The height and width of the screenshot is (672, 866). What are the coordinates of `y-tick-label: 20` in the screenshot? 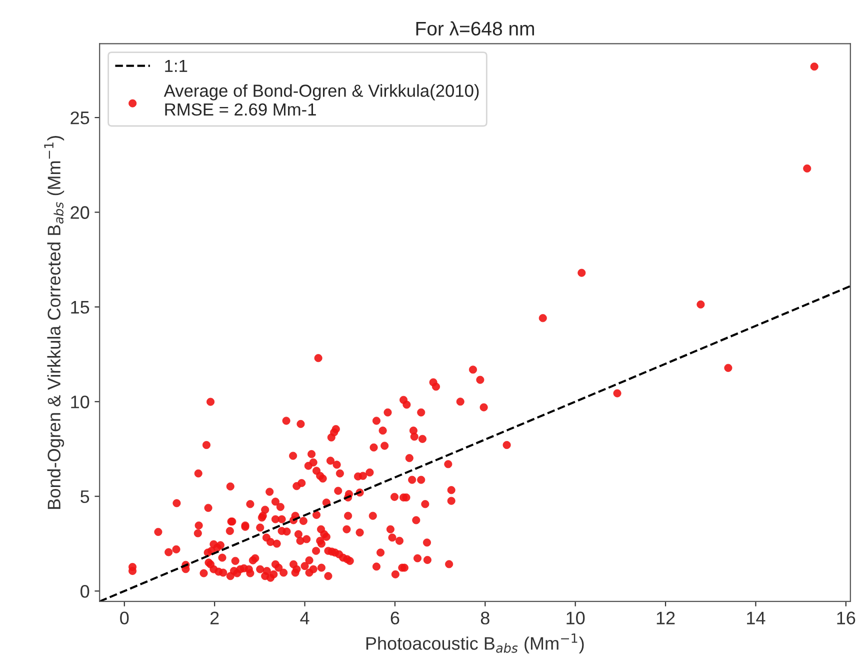 It's located at (80, 212).